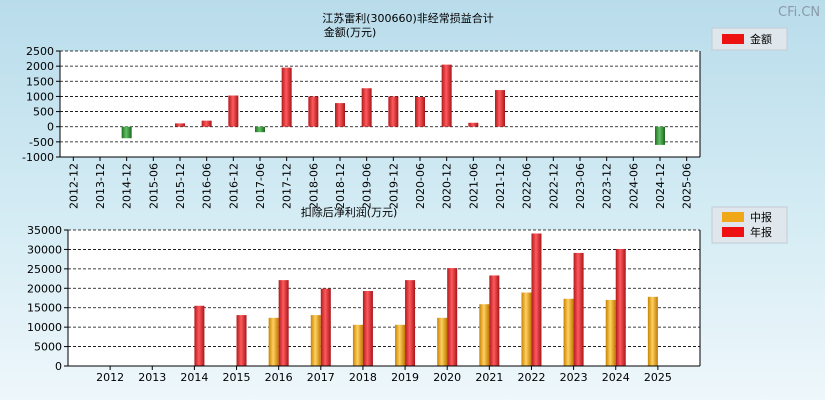  Describe the element at coordinates (58, 366) in the screenshot. I see `chart-2-y-tick-label: 0` at that location.